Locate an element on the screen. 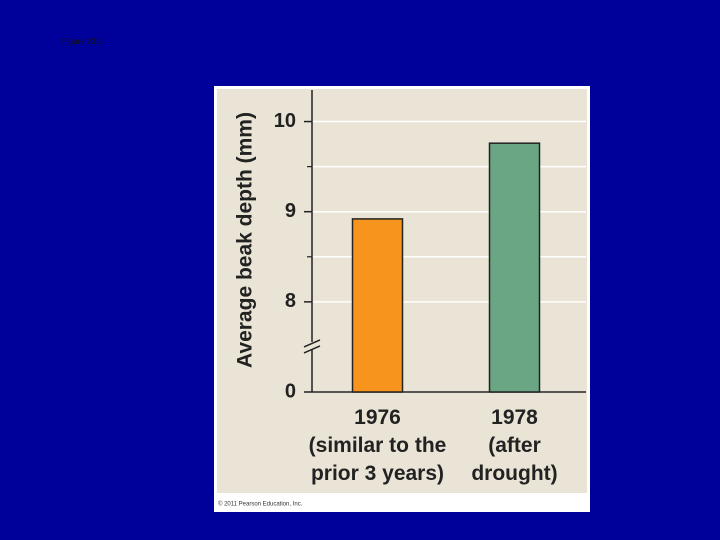 The image size is (720, 540). x-tick-label: 1978 (after drought) is located at coordinates (514, 445).